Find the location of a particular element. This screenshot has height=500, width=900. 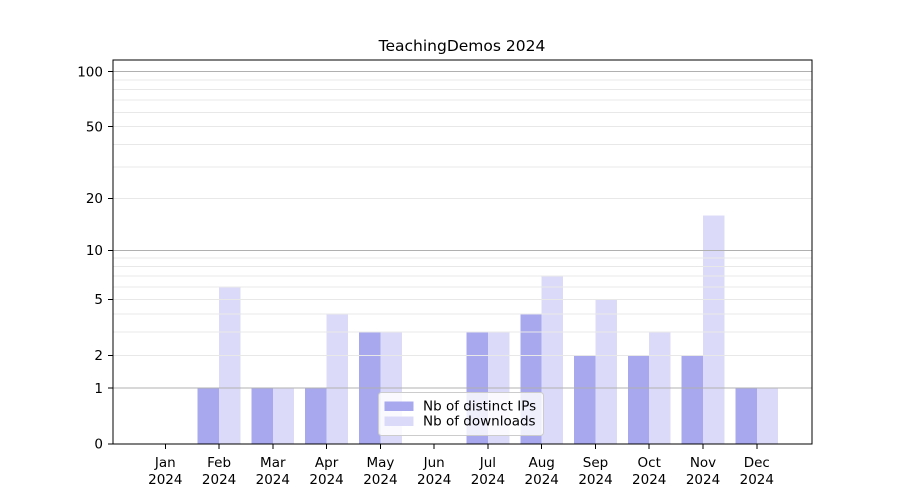

bar-nb-of-downloads-mar is located at coordinates (283, 416).